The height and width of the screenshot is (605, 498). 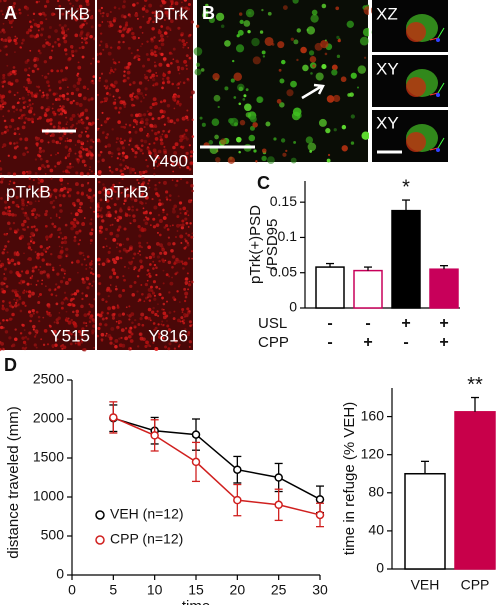 I want to click on blob, so click(x=416, y=142).